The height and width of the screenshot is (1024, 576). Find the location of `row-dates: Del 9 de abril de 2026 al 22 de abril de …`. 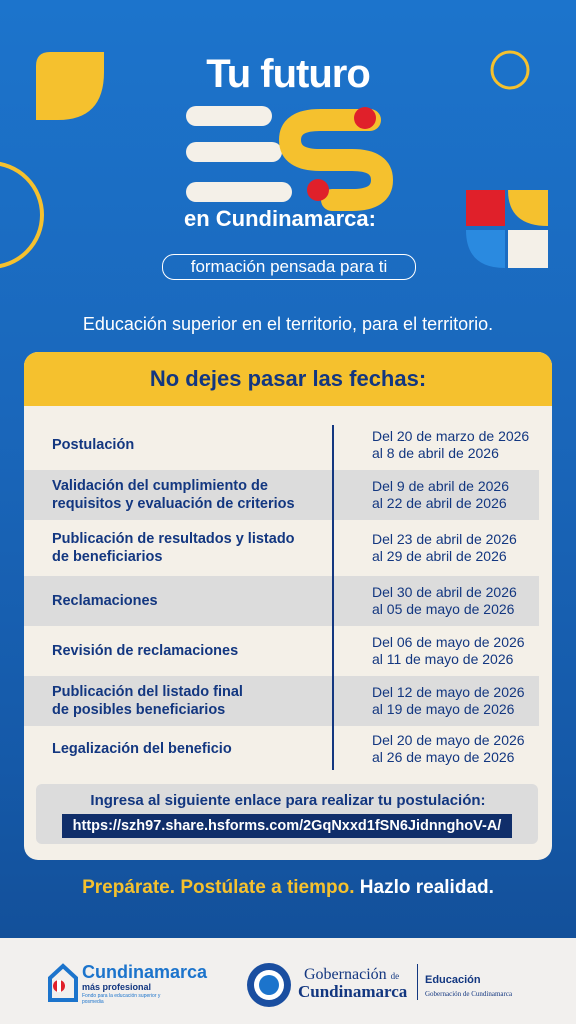

row-dates: Del 9 de abril de 2026 al 22 de abril de … is located at coordinates (440, 495).